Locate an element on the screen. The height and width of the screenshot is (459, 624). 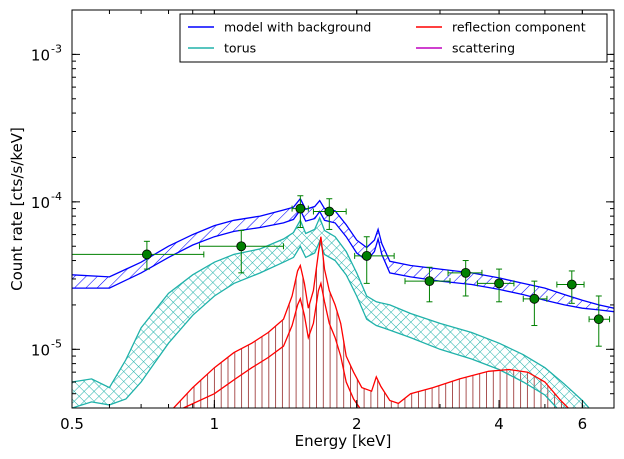
y-tick-exponent: -4 is located at coordinates (56, 196).